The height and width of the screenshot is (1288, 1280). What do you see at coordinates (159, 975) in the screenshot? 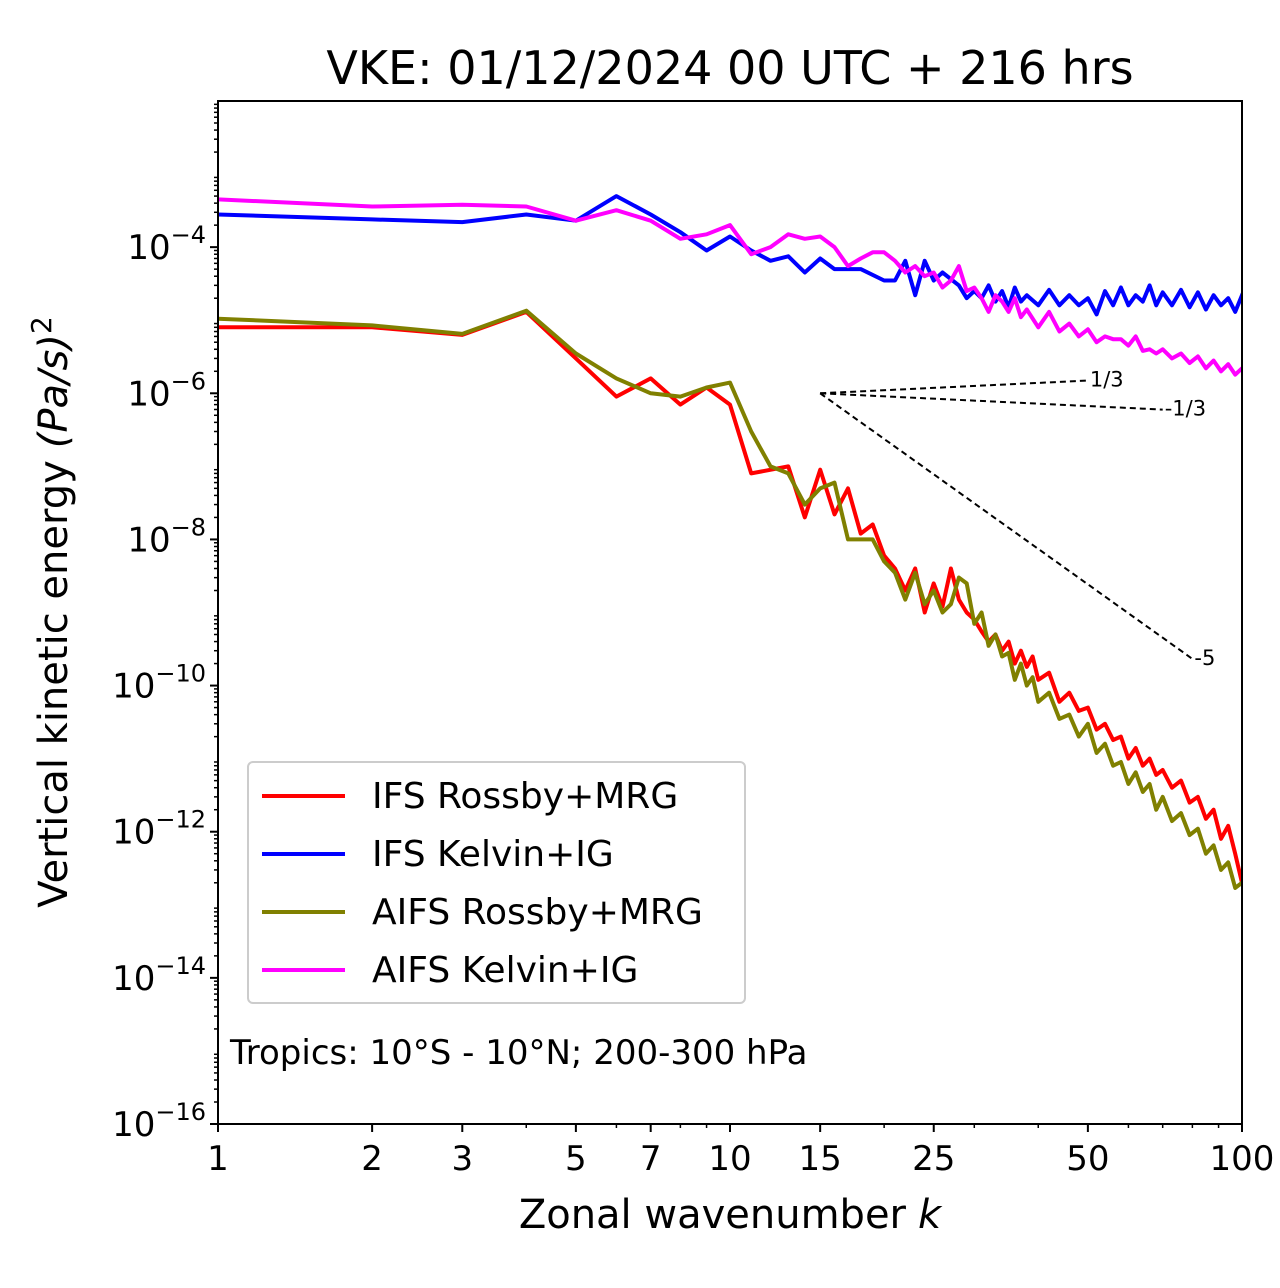
I see `y-tick-label: 10⁻¹⁴` at bounding box center [159, 975].